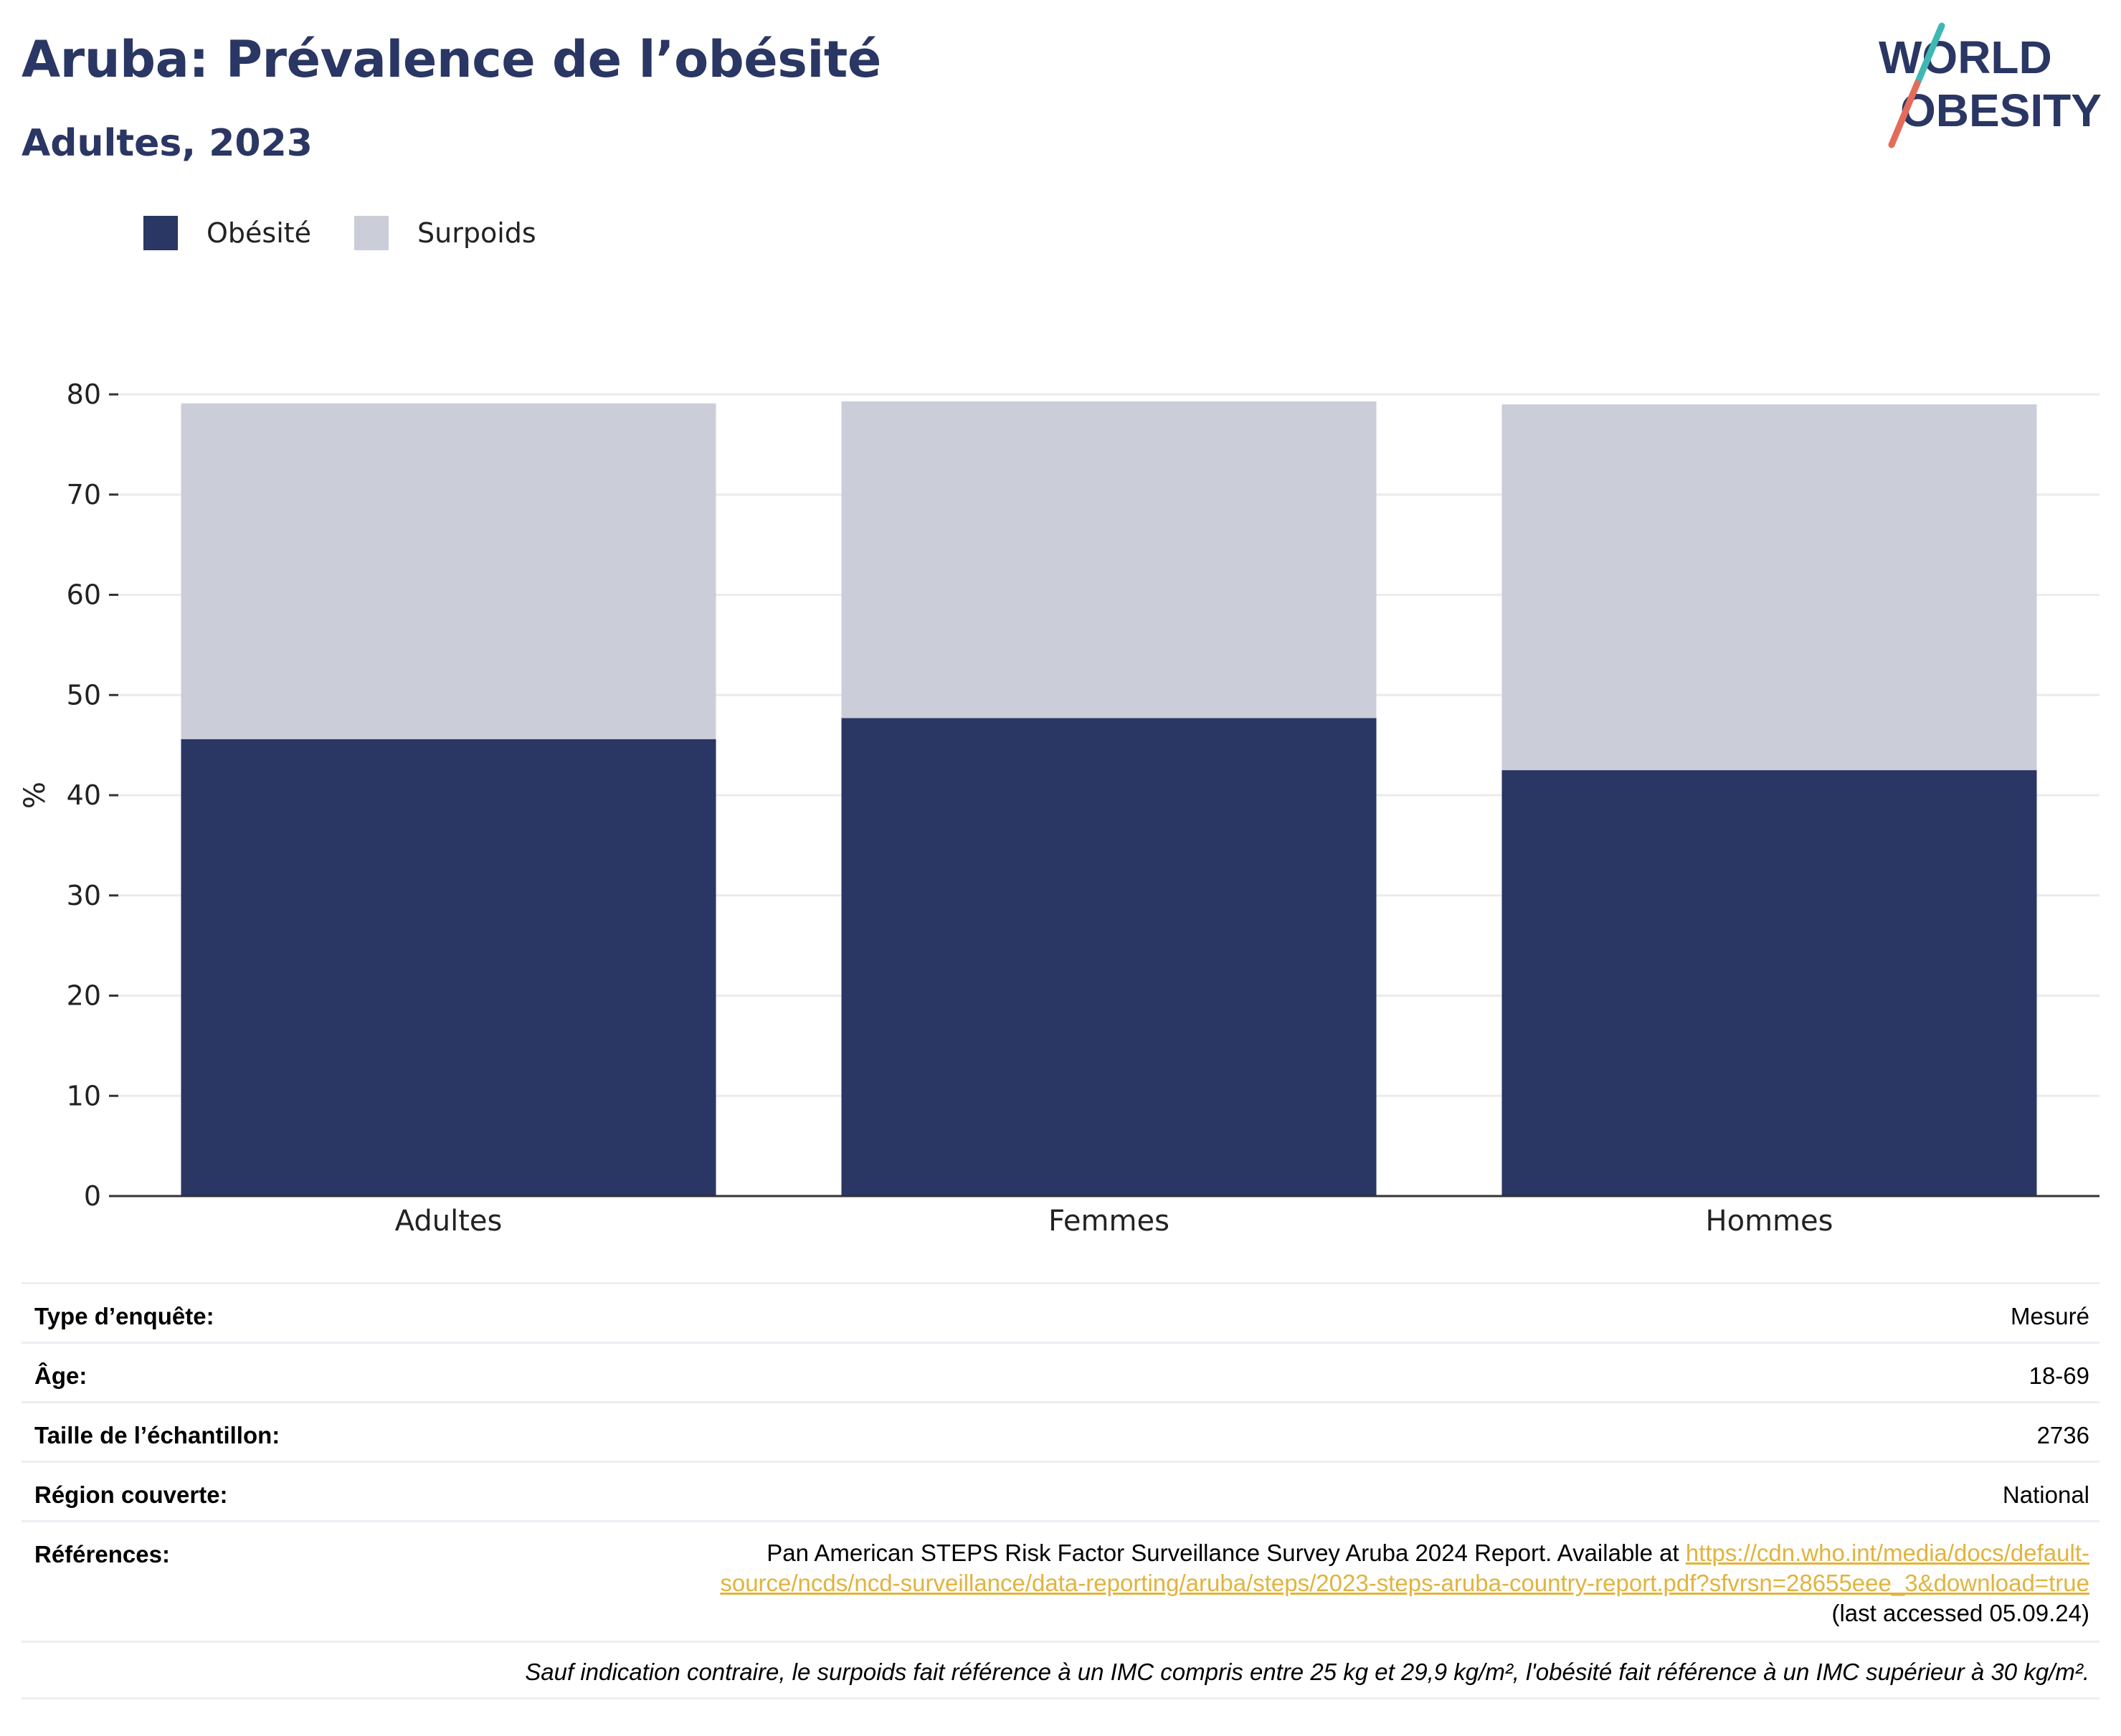 The height and width of the screenshot is (1736, 2121). What do you see at coordinates (1769, 587) in the screenshot?
I see `bar-surpoids-hommes` at bounding box center [1769, 587].